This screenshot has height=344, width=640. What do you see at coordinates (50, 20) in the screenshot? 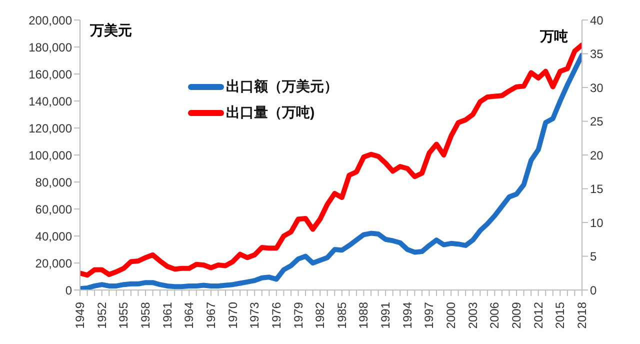
I see `y-tick-label: 200,000` at bounding box center [50, 20].